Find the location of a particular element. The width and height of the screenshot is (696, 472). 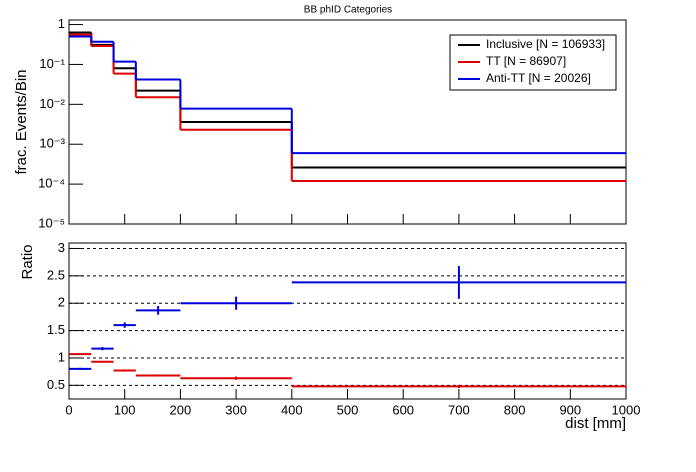

x-tick-label: 300 is located at coordinates (236, 409).